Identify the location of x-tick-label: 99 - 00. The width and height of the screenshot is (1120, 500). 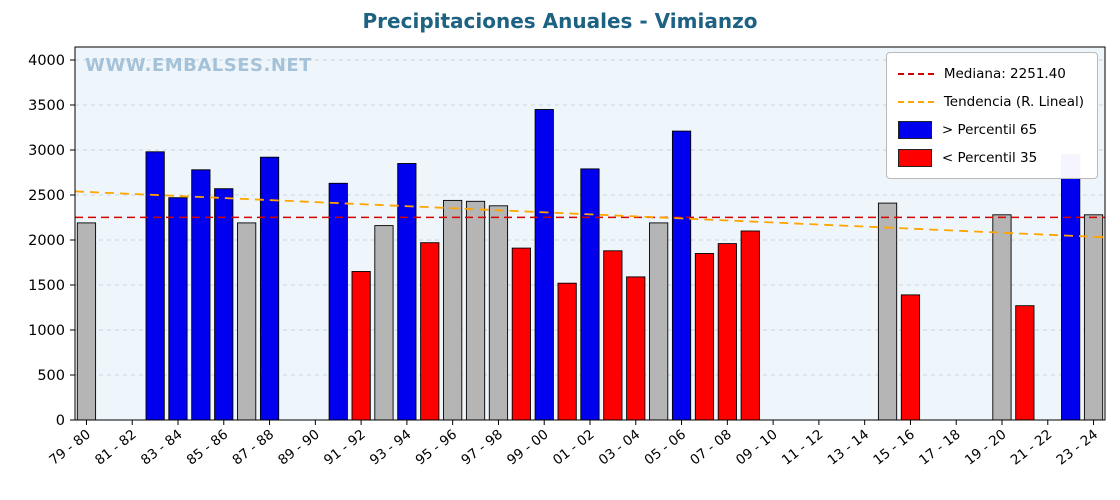
(528, 448).